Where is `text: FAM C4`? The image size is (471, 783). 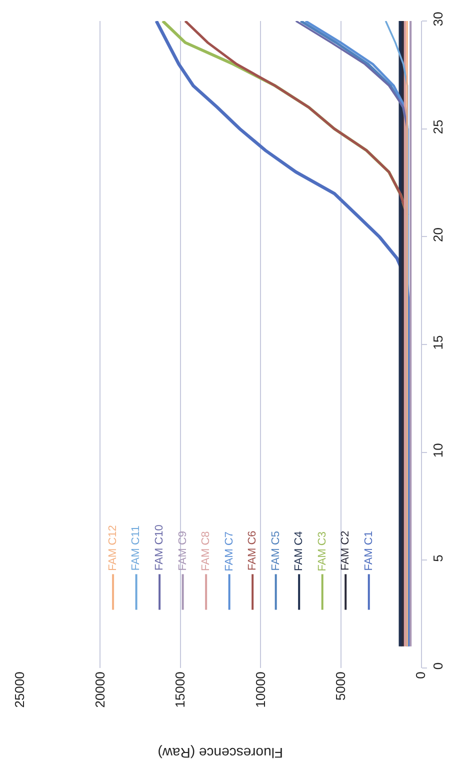
text: FAM C4 is located at coordinates (299, 551).